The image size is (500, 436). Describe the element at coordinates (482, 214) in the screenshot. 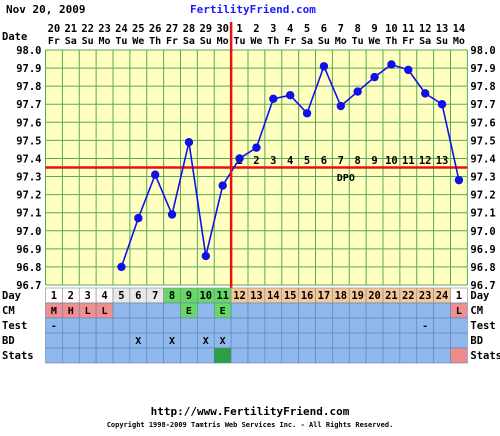

I see `y-tick-label-right: 97.1` at that location.